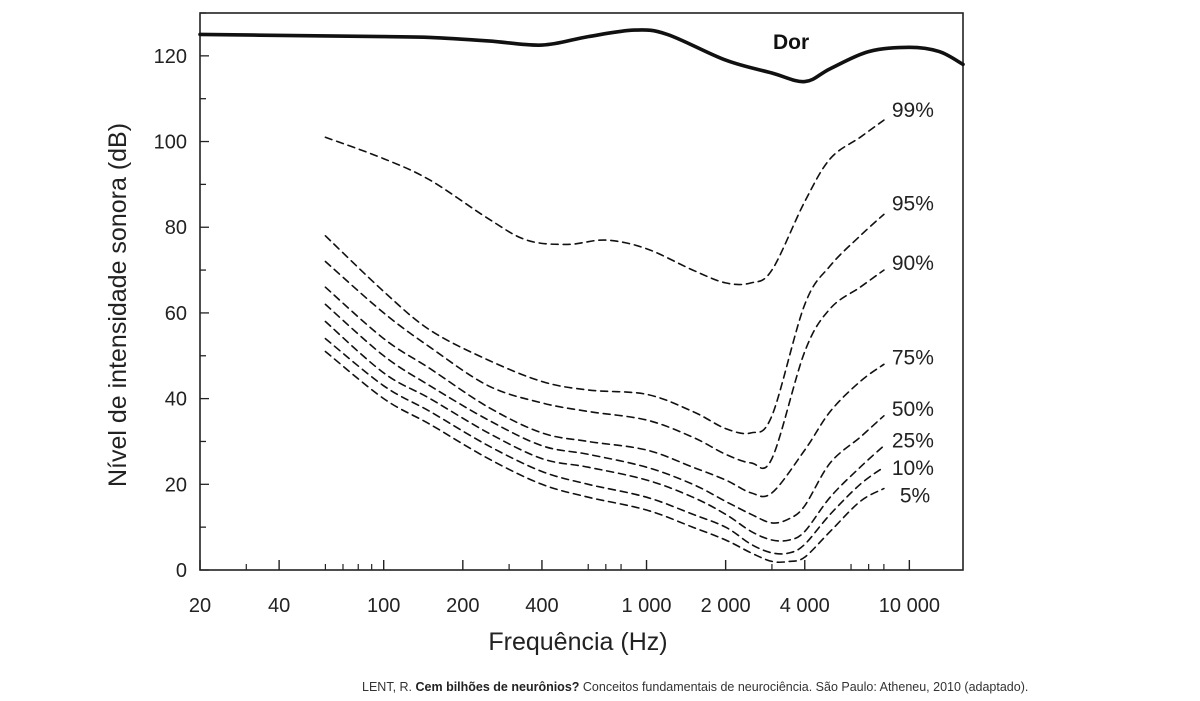  I want to click on series-line-25pct, so click(604, 431).